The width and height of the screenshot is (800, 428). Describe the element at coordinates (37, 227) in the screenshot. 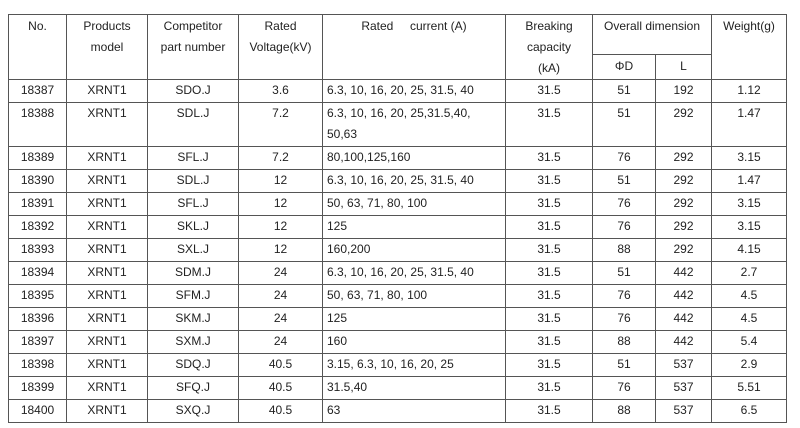

I see `cell-no: 18392` at that location.